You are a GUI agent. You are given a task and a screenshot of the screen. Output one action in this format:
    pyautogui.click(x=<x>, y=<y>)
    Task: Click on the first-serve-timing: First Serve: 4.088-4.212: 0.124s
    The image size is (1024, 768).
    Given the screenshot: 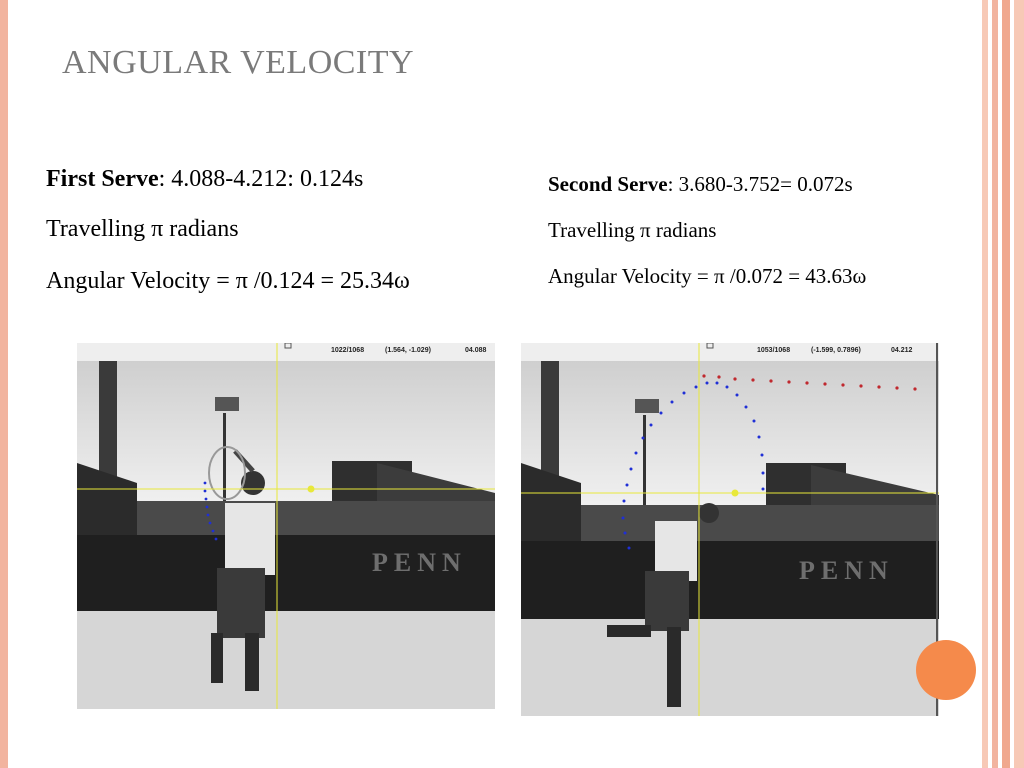 What is the action you would take?
    pyautogui.click(x=204, y=179)
    